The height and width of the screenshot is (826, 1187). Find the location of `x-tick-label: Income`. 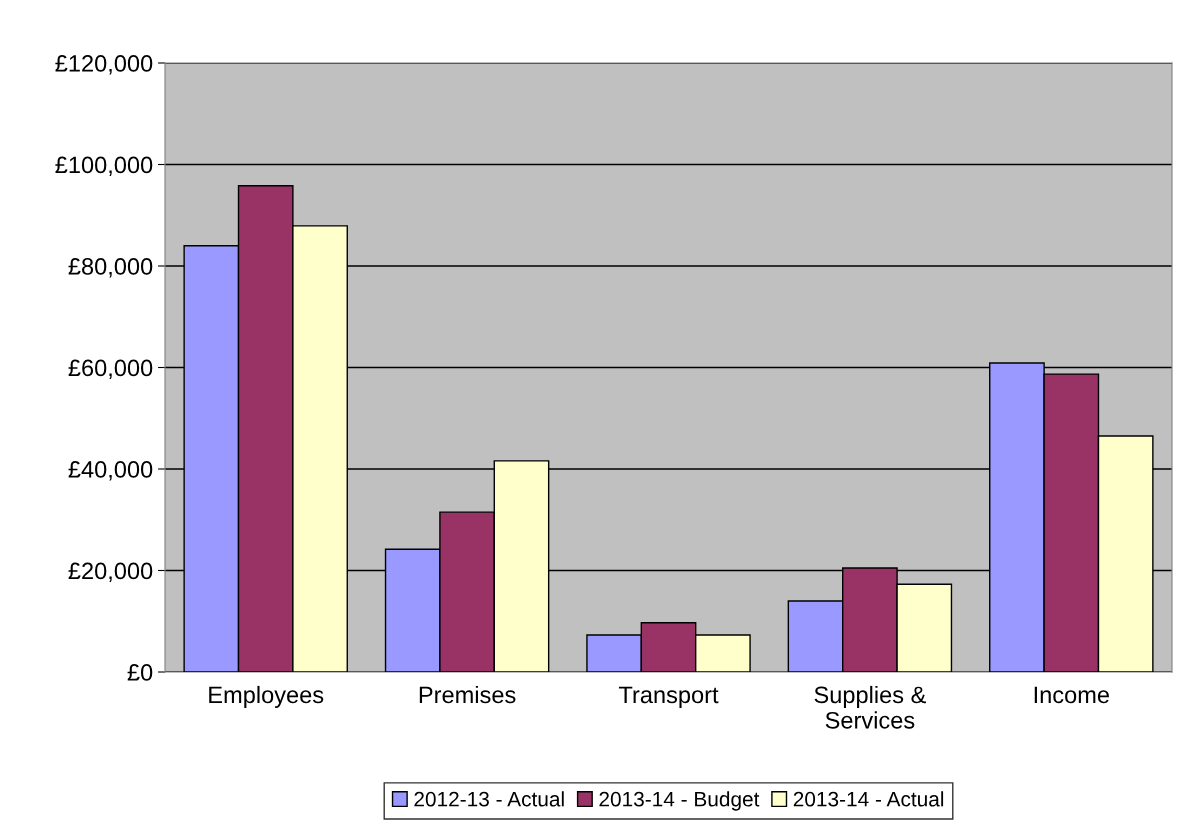

x-tick-label: Income is located at coordinates (1071, 695).